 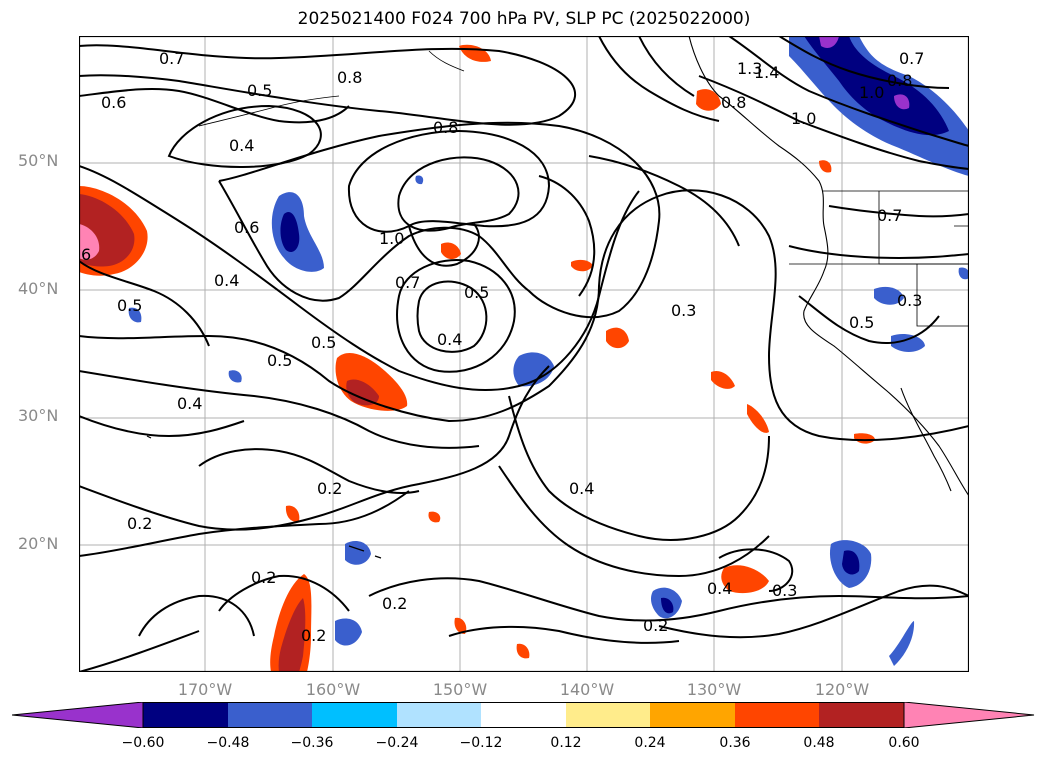 I want to click on lat-label: 30°N, so click(x=38, y=415).